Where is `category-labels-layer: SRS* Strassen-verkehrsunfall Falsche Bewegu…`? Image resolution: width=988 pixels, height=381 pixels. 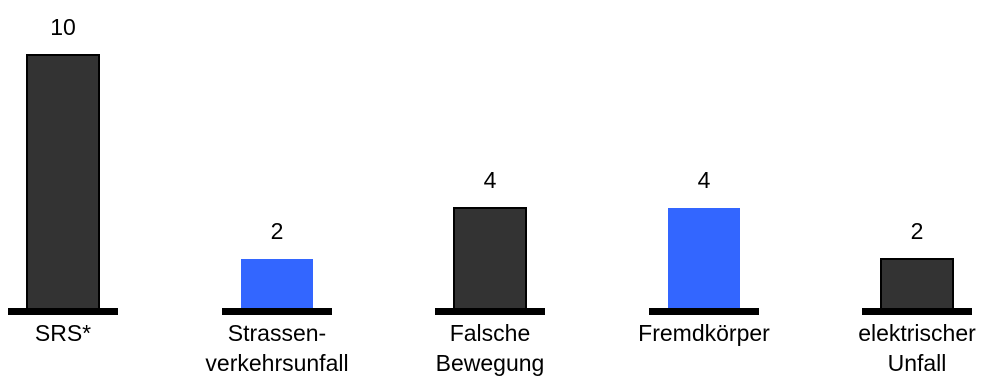 category-labels-layer: SRS* Strassen-verkehrsunfall Falsche Bewegu… is located at coordinates (505, 348).